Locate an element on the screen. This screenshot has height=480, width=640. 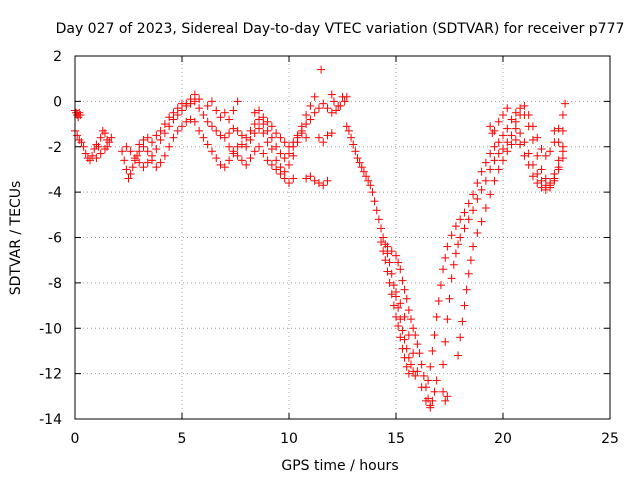
y-tick-labels: 2 0 -2 -4 -6 -8 -10 -12 -14 is located at coordinates (50, 238).